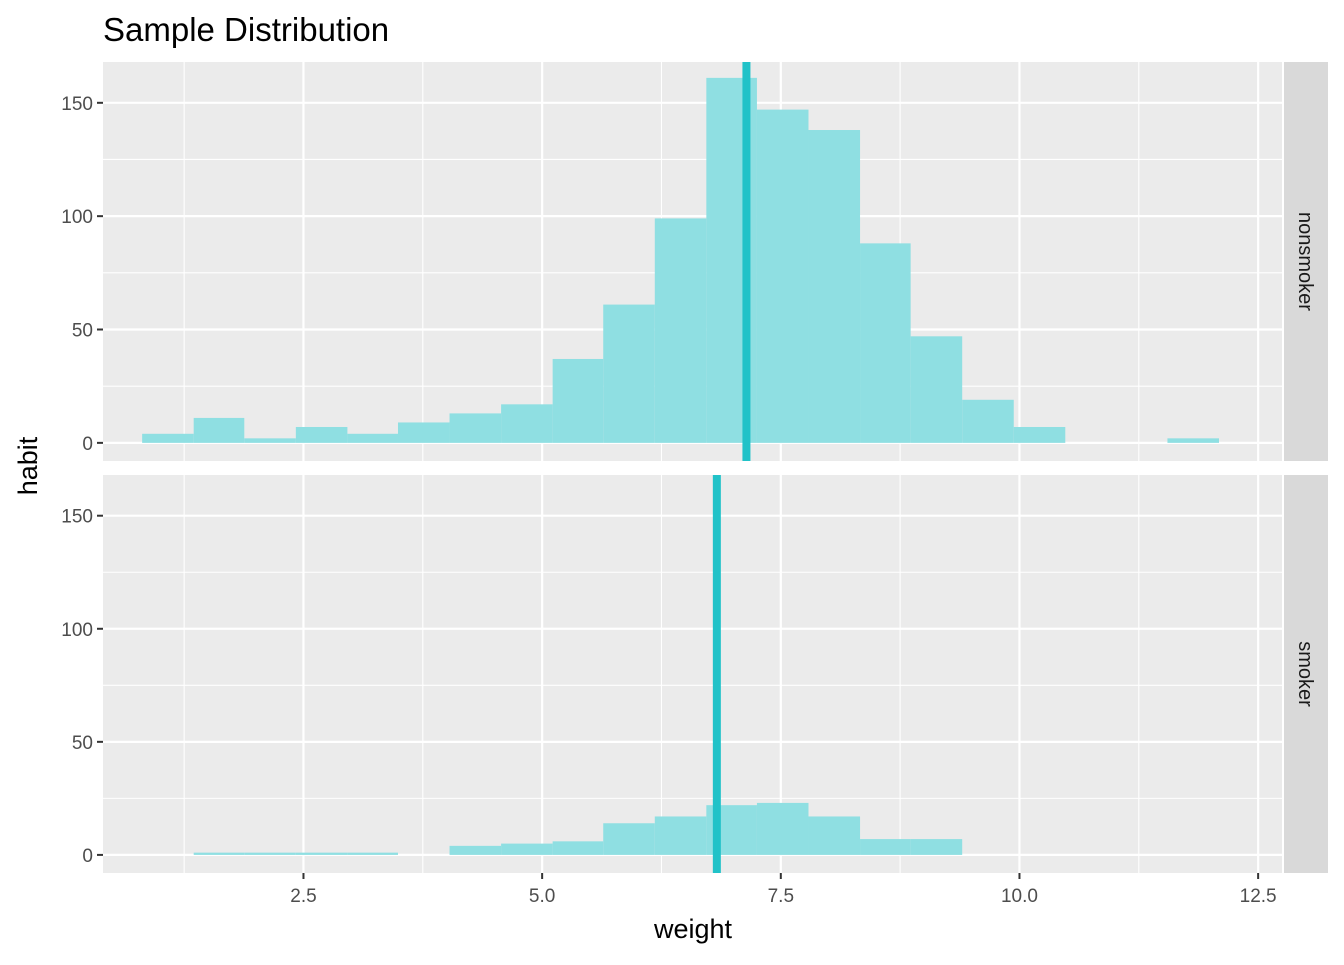 The width and height of the screenshot is (1344, 965). What do you see at coordinates (28, 465) in the screenshot?
I see `y-axis-label: habit` at bounding box center [28, 465].